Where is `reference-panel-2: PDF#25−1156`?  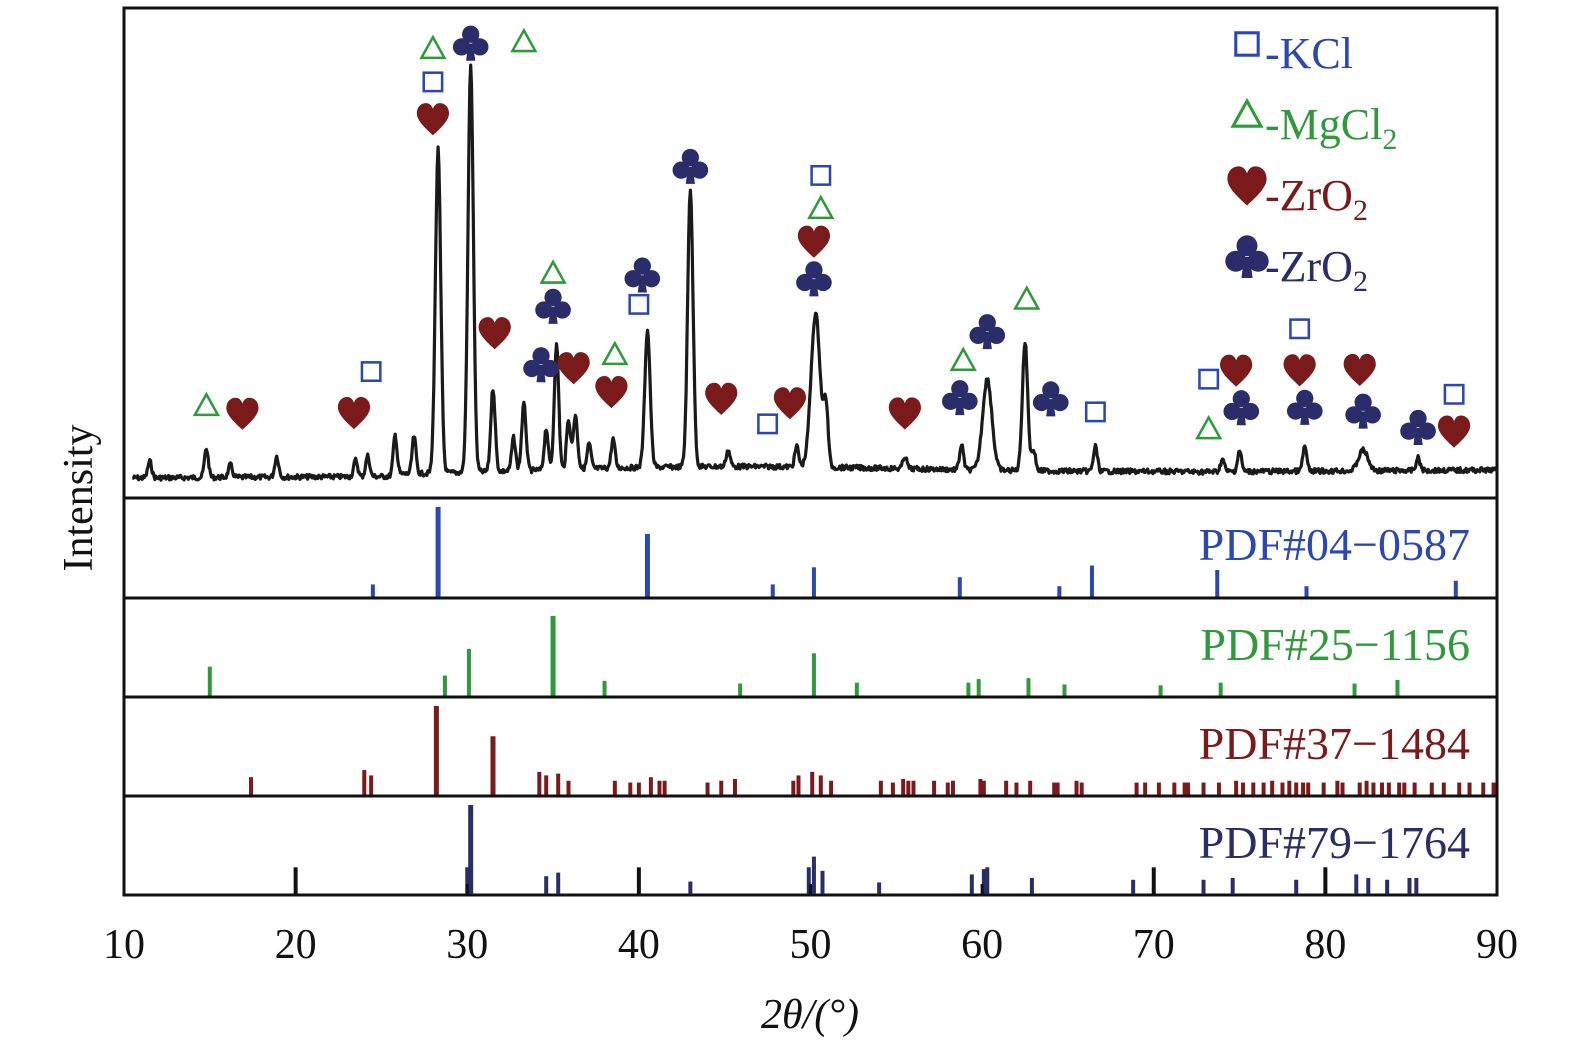 reference-panel-2: PDF#25−1156 is located at coordinates (810, 647).